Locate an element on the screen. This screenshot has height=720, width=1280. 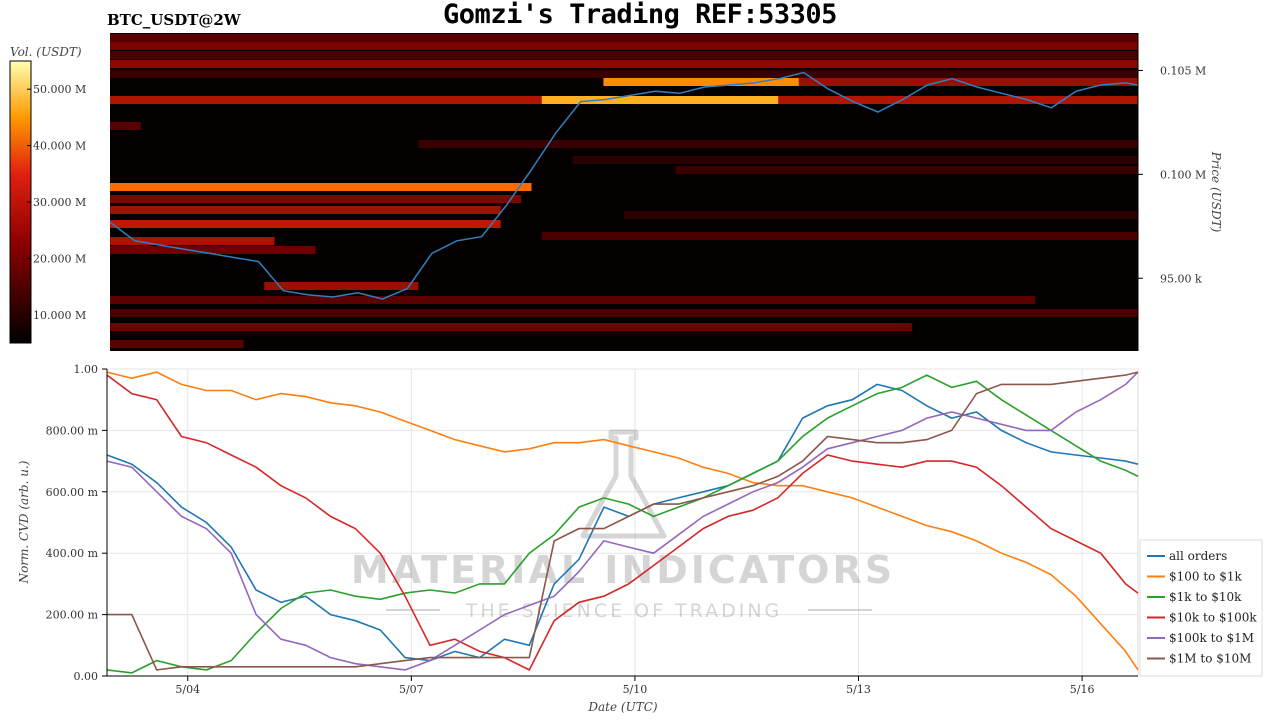
legend-entry: $10k to $100k is located at coordinates (1213, 618).